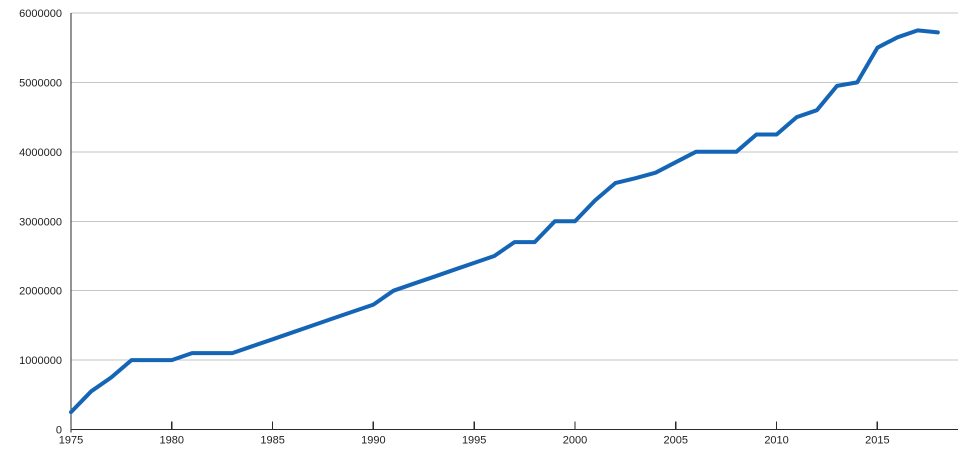  Describe the element at coordinates (373, 441) in the screenshot. I see `x-axis-tick-label: 1990` at that location.